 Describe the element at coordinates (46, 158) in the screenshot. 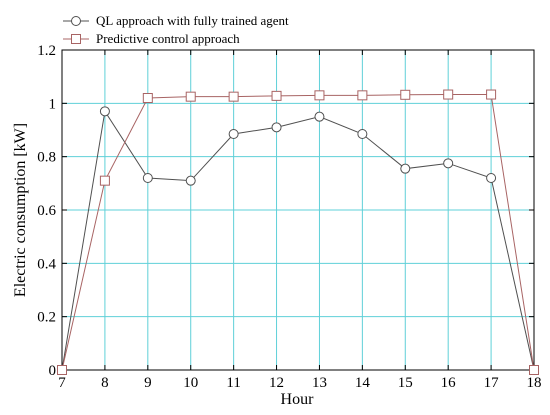

I see `y-tick-label: 0.8` at that location.